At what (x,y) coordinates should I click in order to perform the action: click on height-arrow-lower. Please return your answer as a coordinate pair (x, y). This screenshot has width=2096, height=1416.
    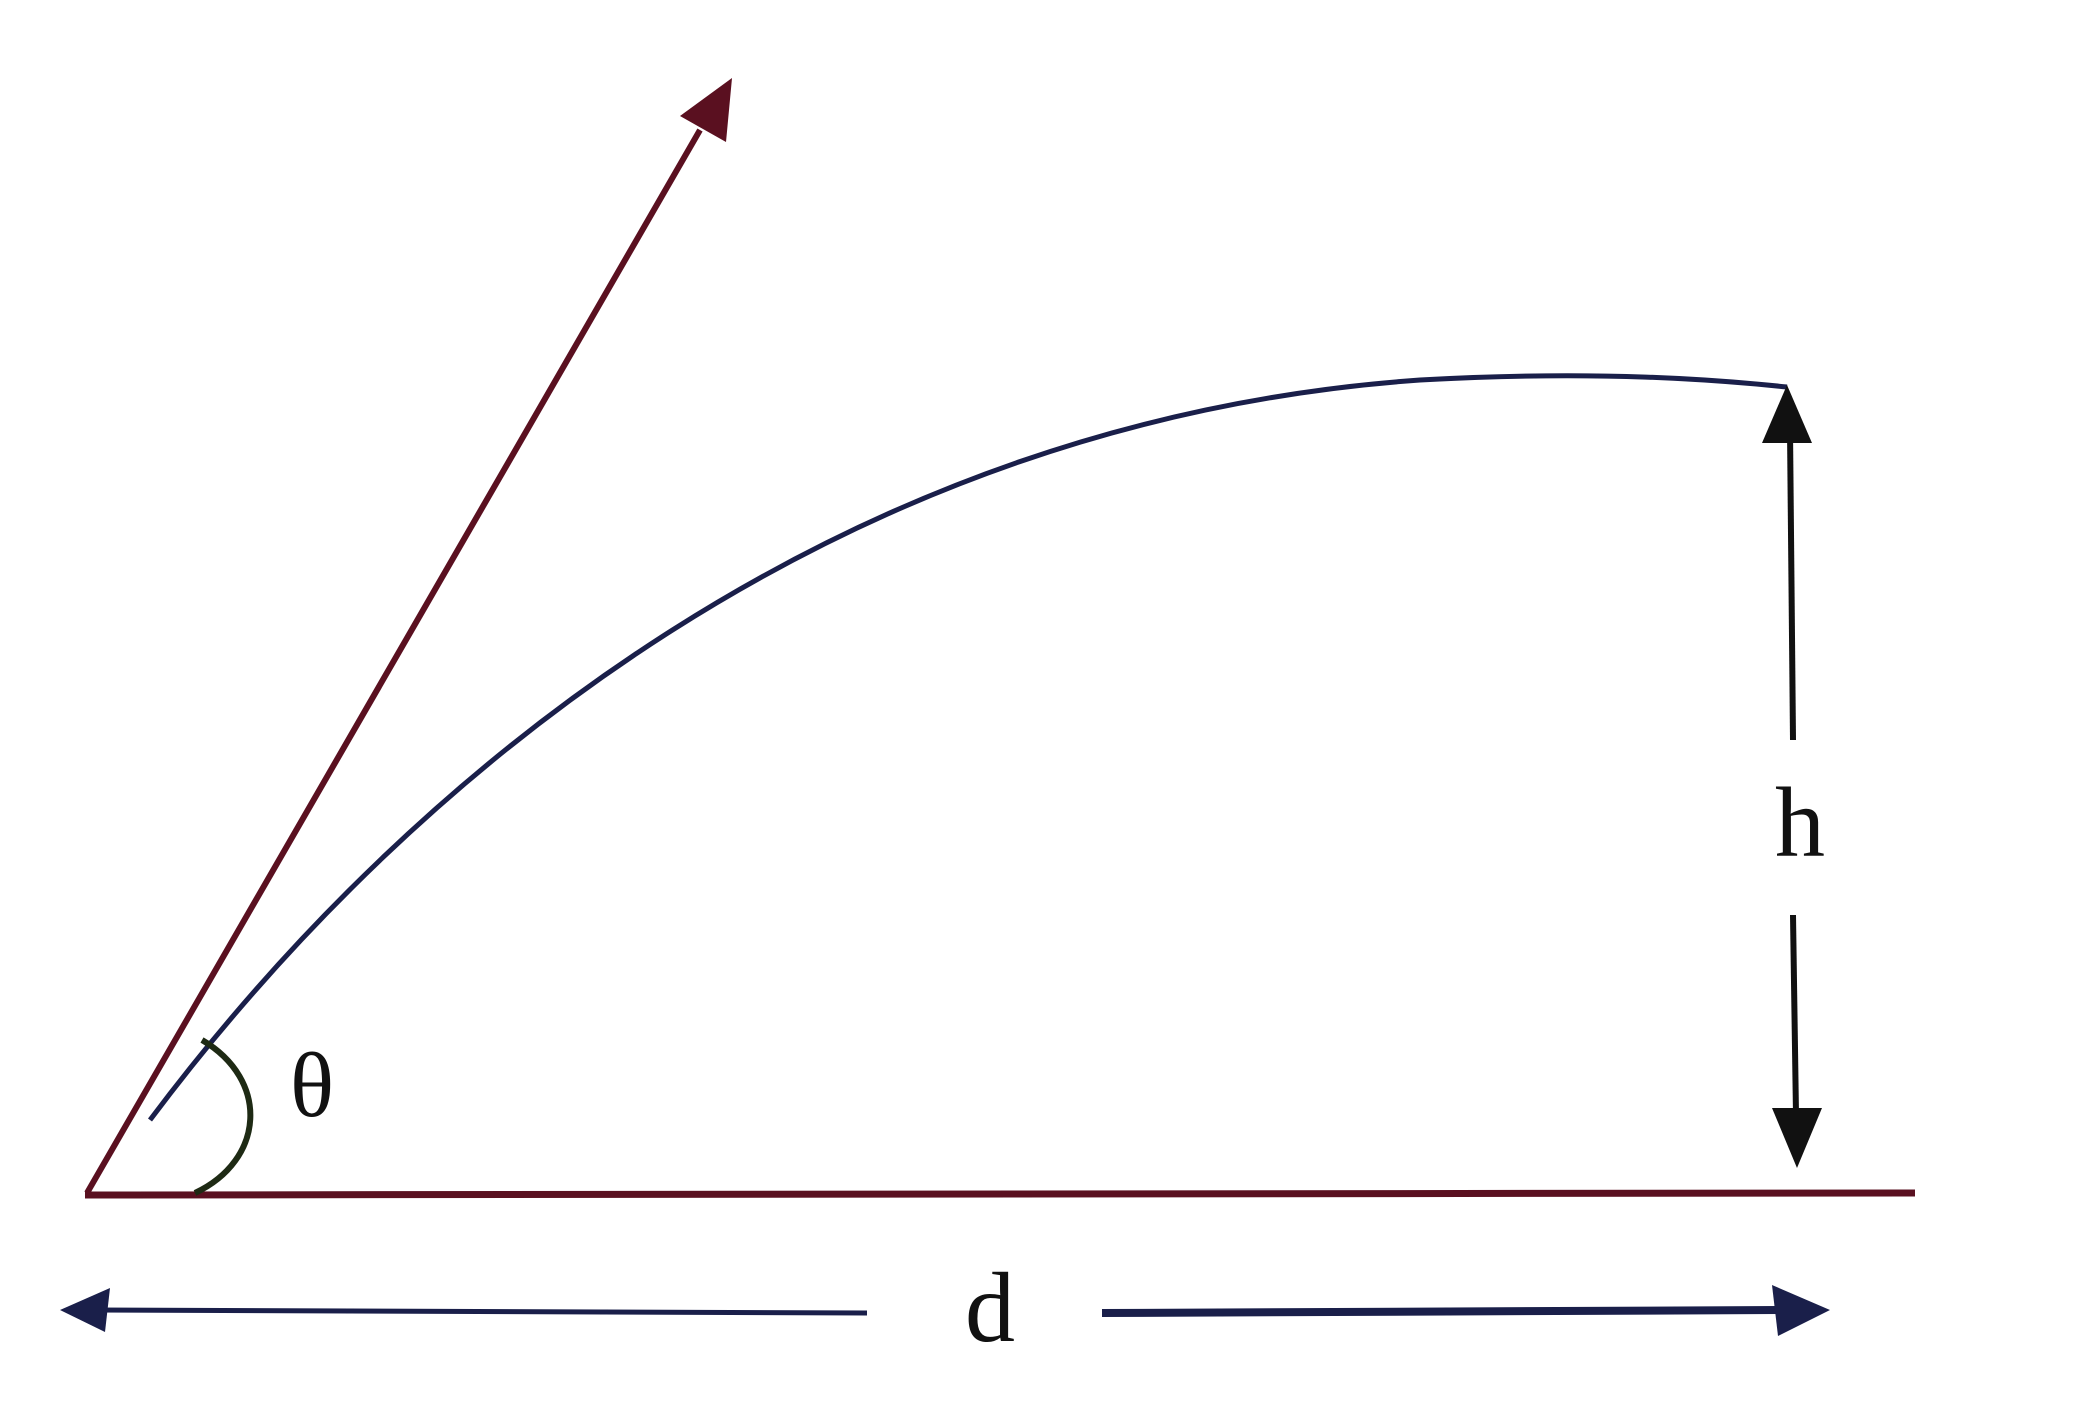
    Looking at the image, I should click on (1794, 1015).